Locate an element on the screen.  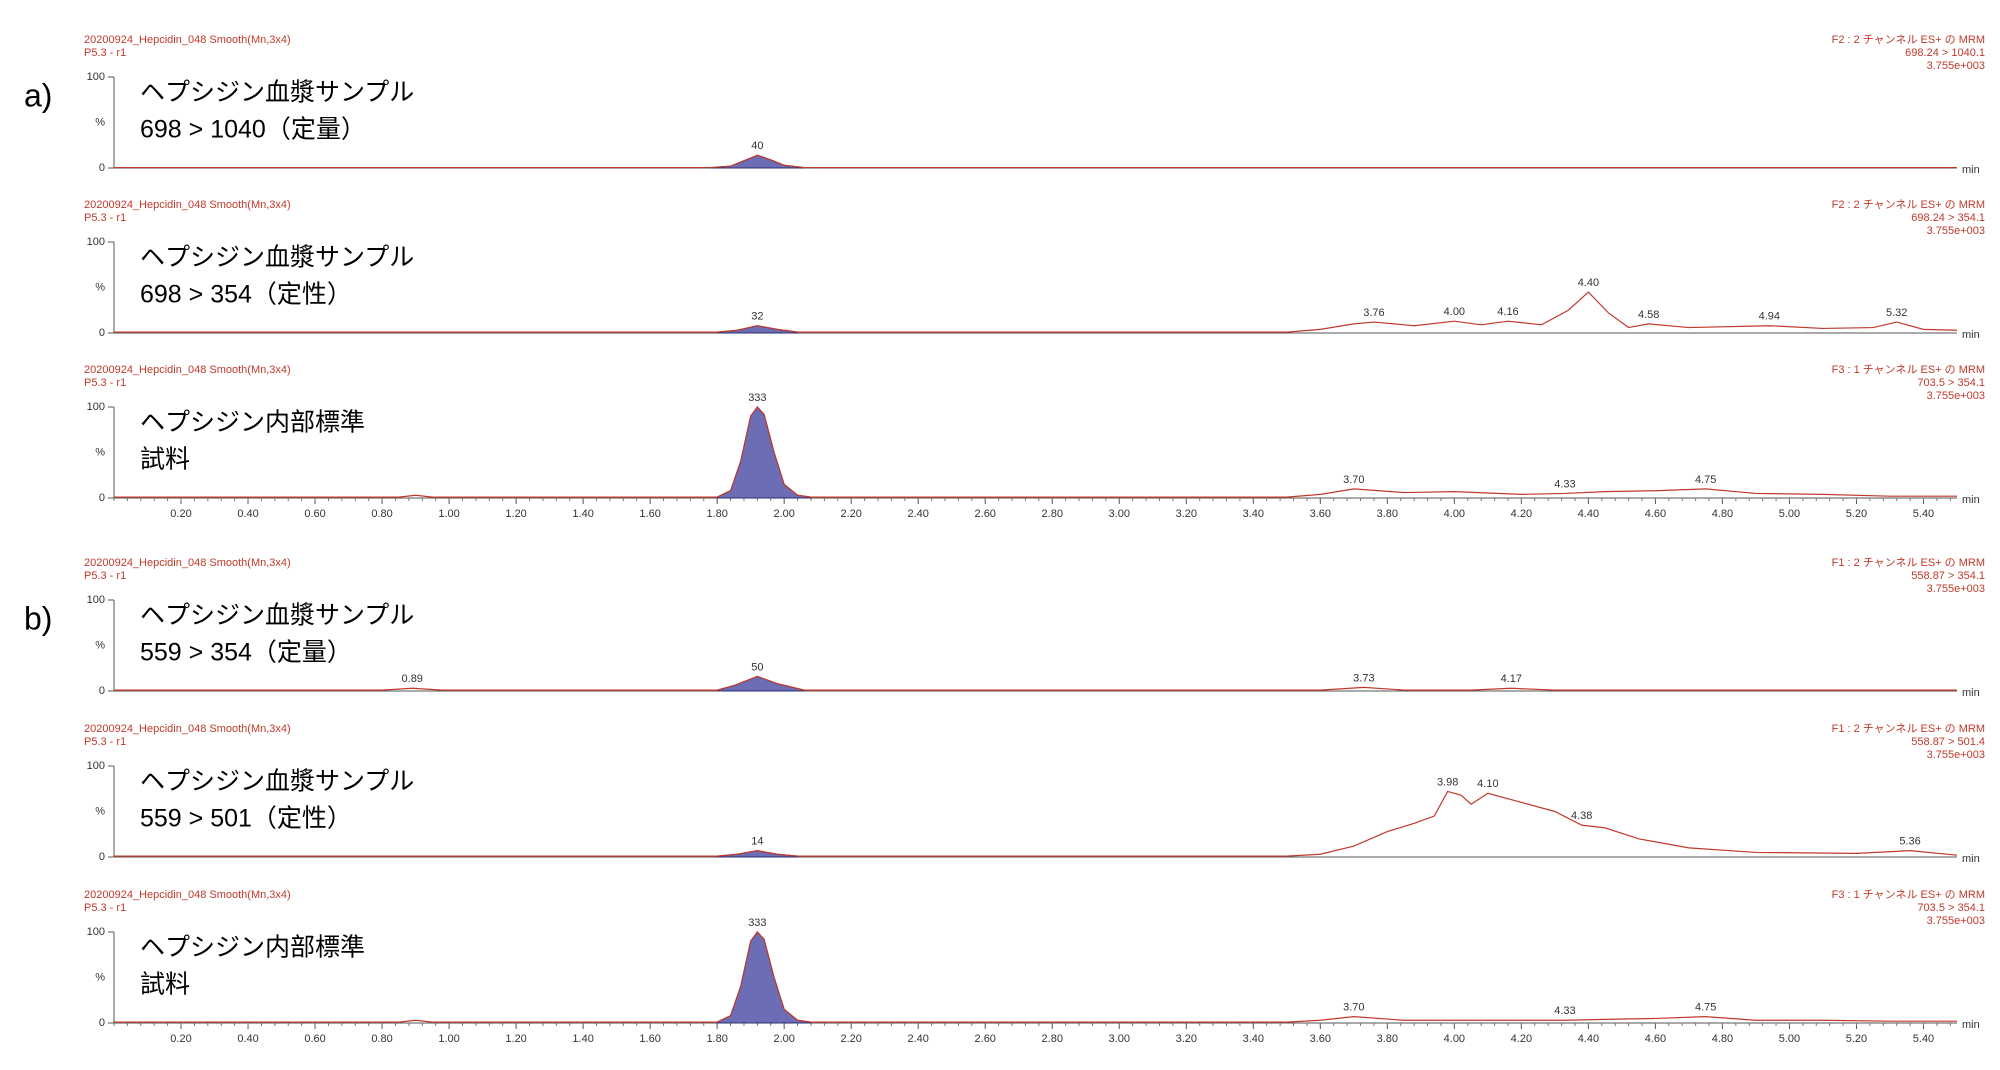
peak-label: 32 is located at coordinates (757, 317).